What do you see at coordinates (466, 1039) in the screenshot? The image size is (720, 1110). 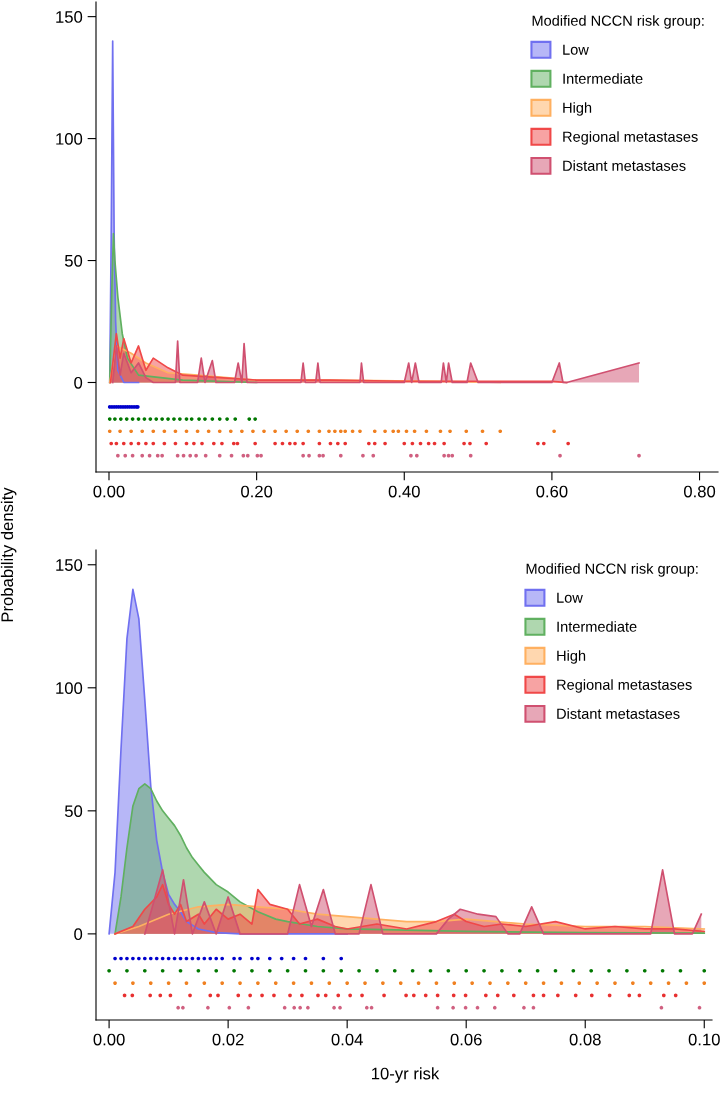 I see `x-tick-label: 0.06` at bounding box center [466, 1039].